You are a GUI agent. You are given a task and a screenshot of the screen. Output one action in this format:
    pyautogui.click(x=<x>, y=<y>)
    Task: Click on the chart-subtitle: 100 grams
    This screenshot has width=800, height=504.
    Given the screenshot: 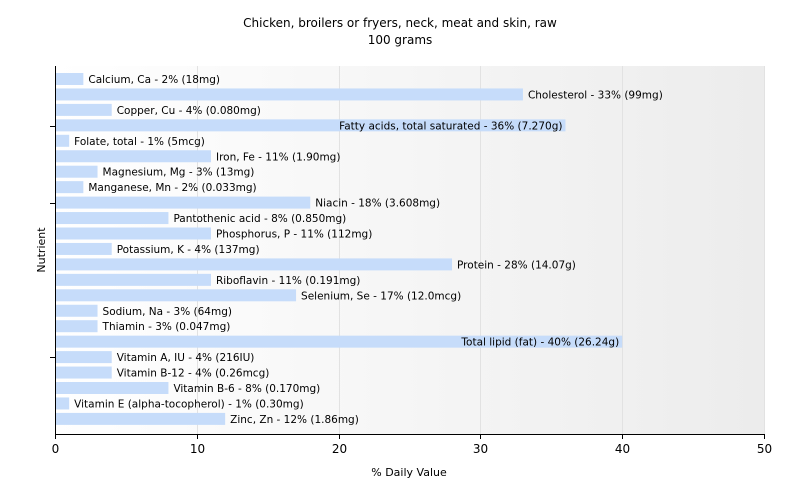 What is the action you would take?
    pyautogui.click(x=400, y=40)
    